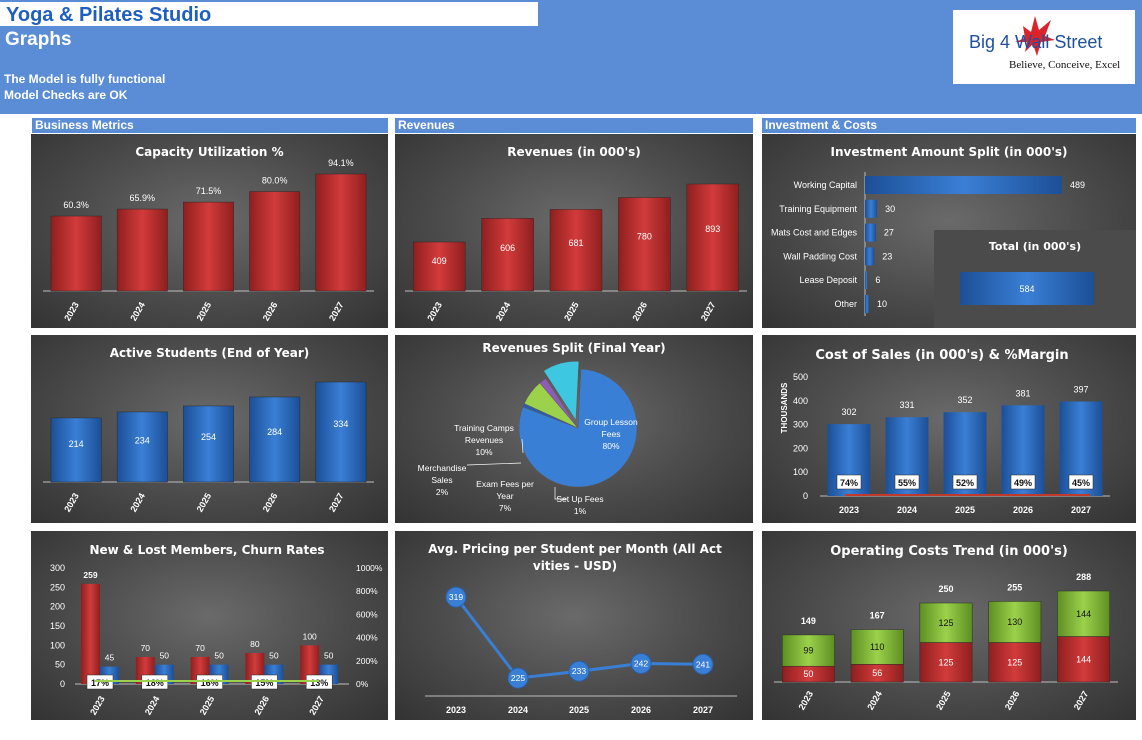 Image resolution: width=1142 pixels, height=740 pixels. What do you see at coordinates (274, 432) in the screenshot?
I see `data-label: 284` at bounding box center [274, 432].